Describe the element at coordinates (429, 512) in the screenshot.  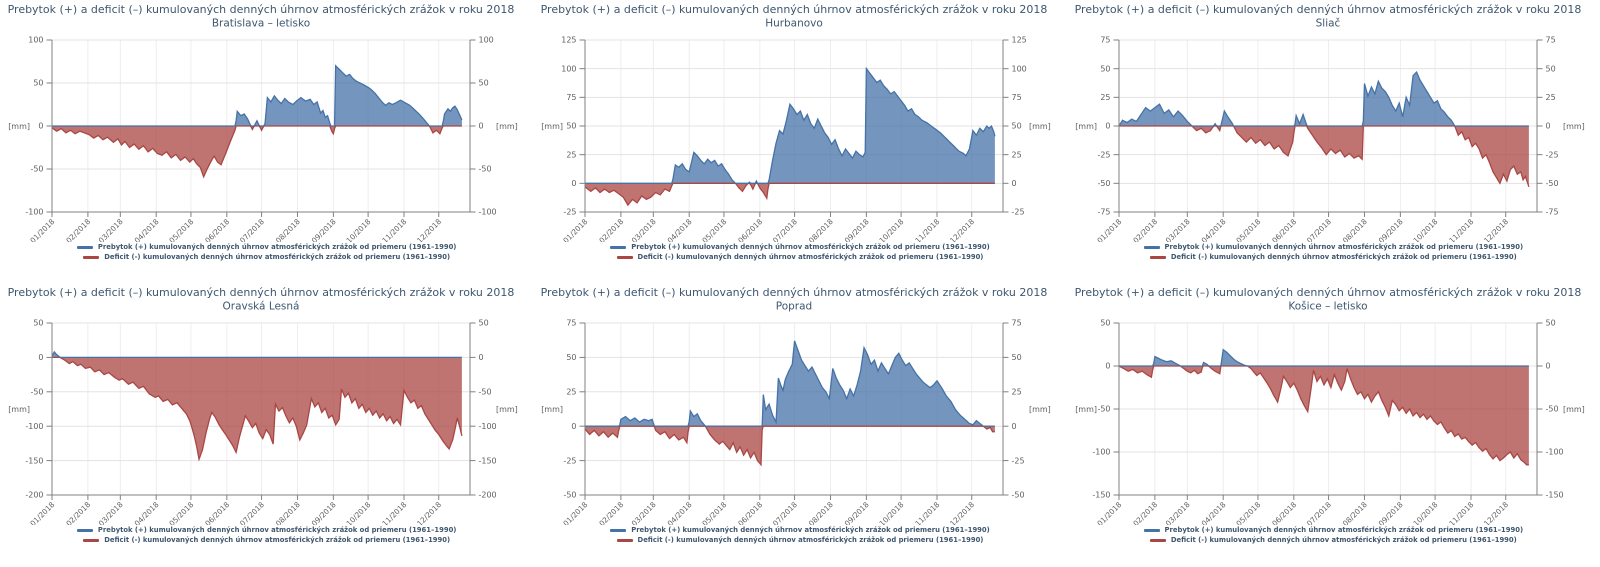
I see `svg-text: 12/2018` at that location.